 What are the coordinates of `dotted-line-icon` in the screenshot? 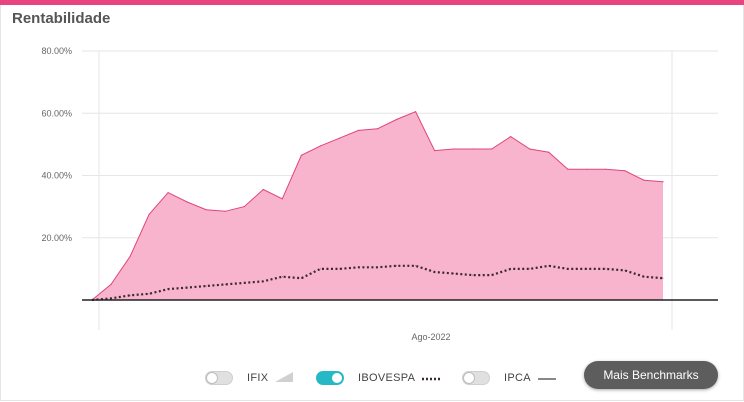 It's located at (431, 378).